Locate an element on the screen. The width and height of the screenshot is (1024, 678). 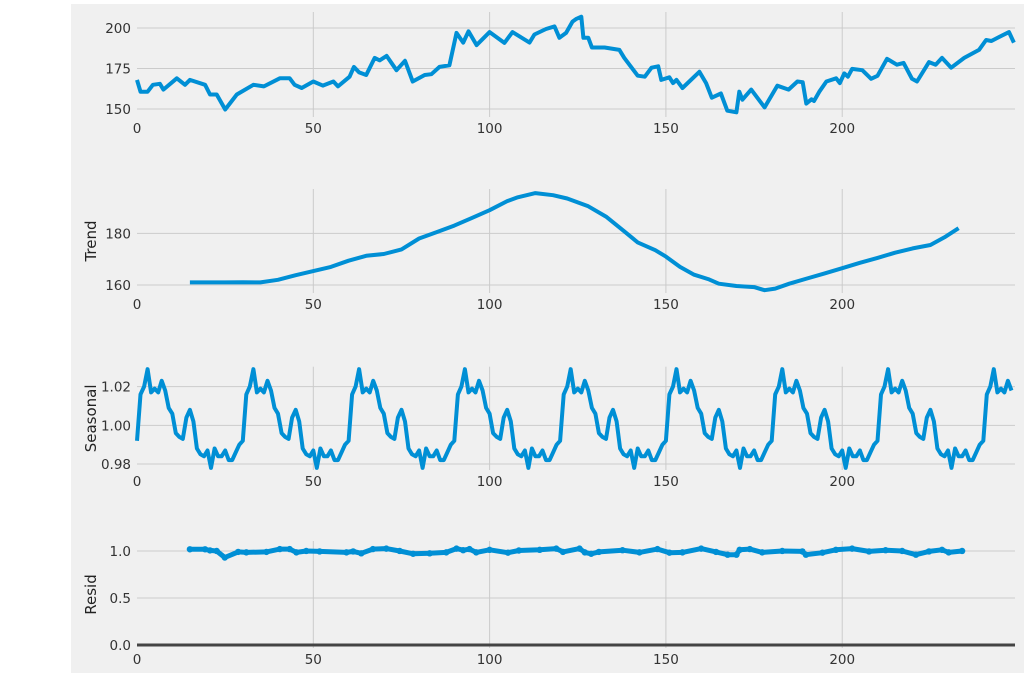
y-tick-label: 150 is located at coordinates (118, 110).